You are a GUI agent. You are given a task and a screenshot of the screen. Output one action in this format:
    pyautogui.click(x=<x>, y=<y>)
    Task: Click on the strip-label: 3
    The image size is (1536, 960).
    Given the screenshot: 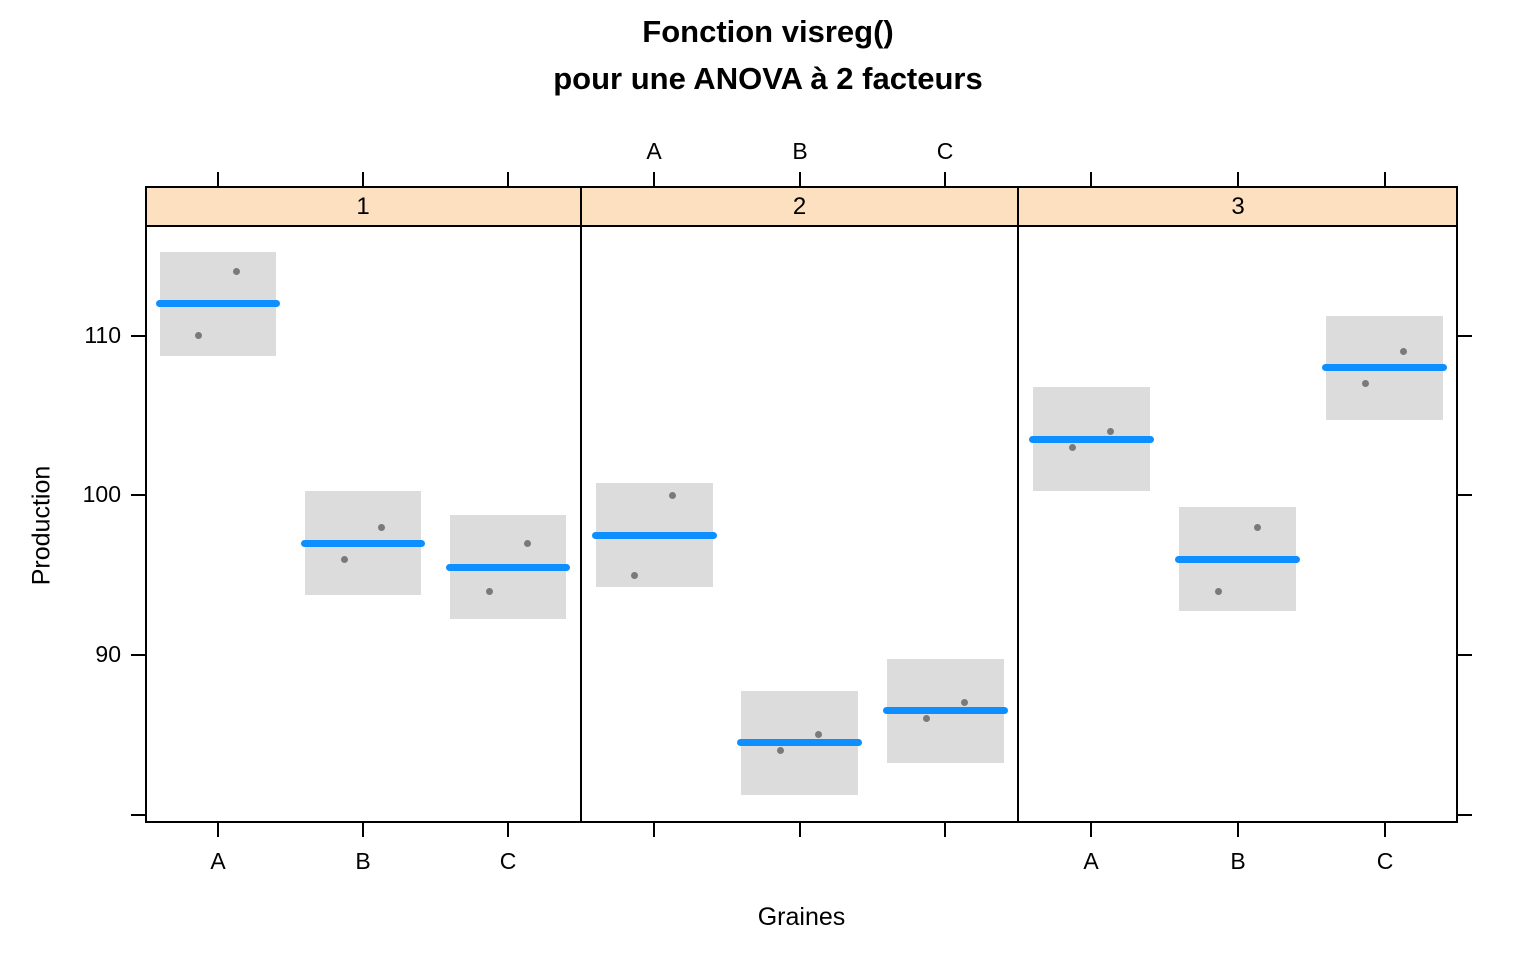 What is the action you would take?
    pyautogui.click(x=1238, y=206)
    